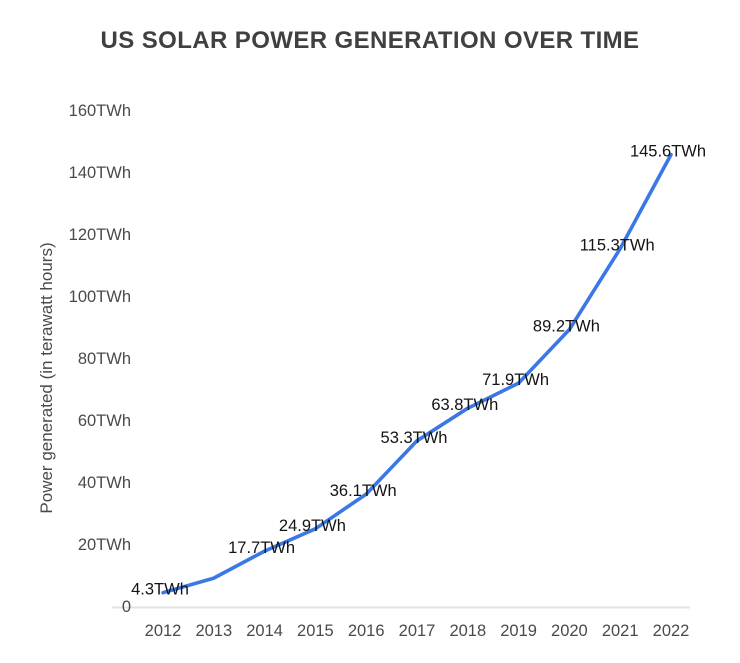 The width and height of the screenshot is (740, 663). Describe the element at coordinates (414, 438) in the screenshot. I see `data-point-label: 53.3TWh` at that location.